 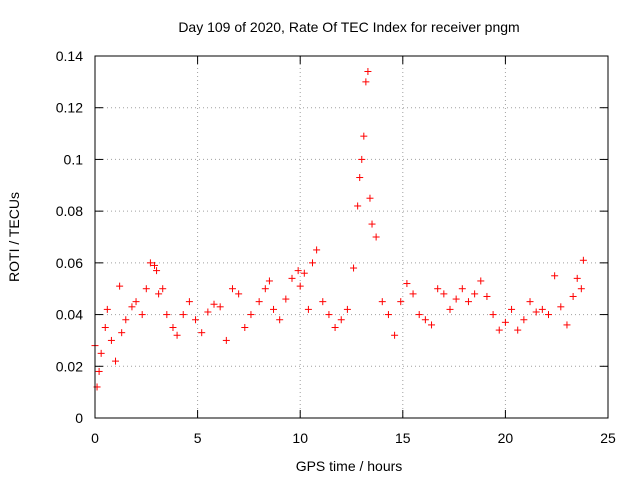 What do you see at coordinates (79, 418) in the screenshot?
I see `y-tick-label: 0` at bounding box center [79, 418].